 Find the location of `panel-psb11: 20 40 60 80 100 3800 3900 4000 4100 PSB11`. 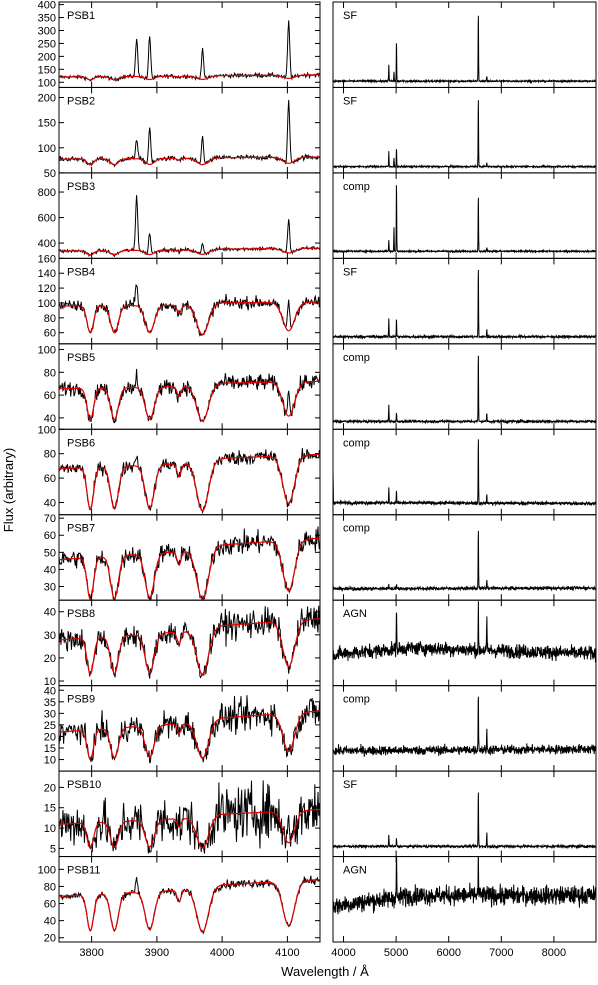

panel-psb11: 20 40 60 80 100 3800 3900 4000 4100 PSB11 is located at coordinates (179, 907).